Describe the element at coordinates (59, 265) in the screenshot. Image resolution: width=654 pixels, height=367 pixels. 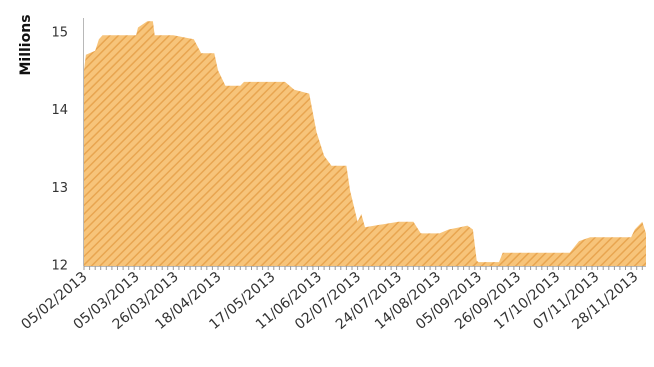
I see `y-tick-label: 12` at that location.